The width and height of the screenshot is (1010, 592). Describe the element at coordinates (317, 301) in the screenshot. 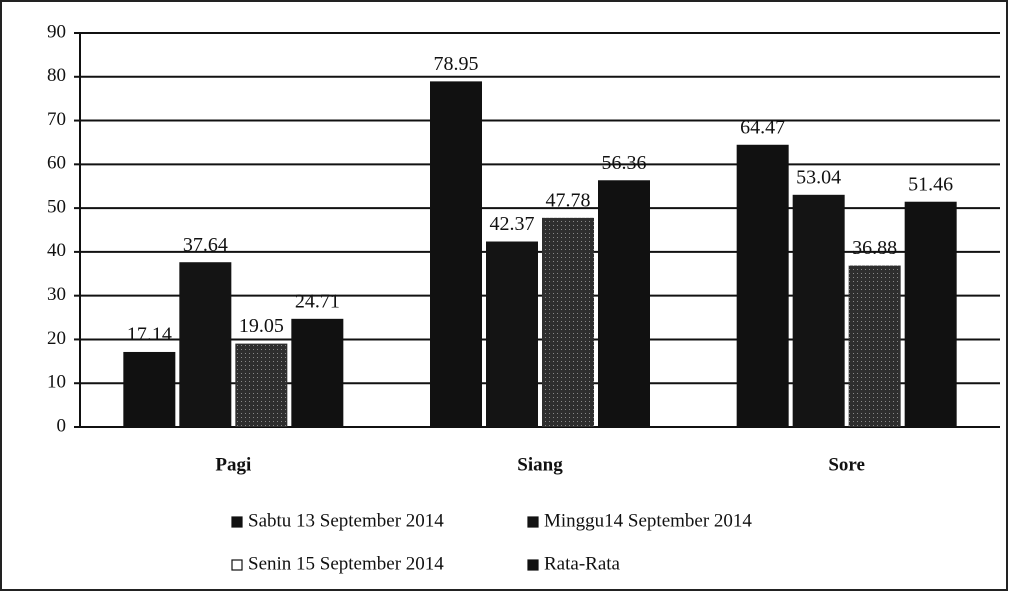

I see `data-label: 24.71` at that location.